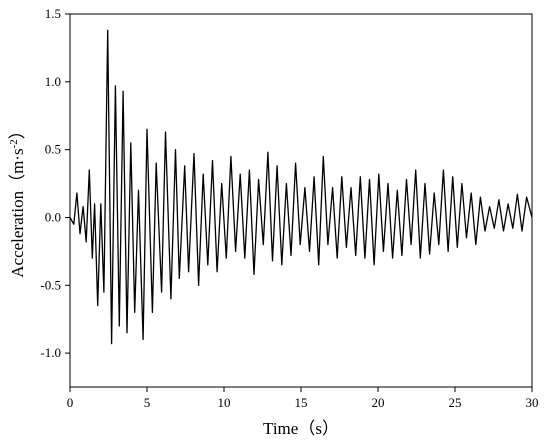 Image resolution: width=550 pixels, height=445 pixels. I want to click on x-tick-labels: 0 5 10 15 20 25 30, so click(303, 402).